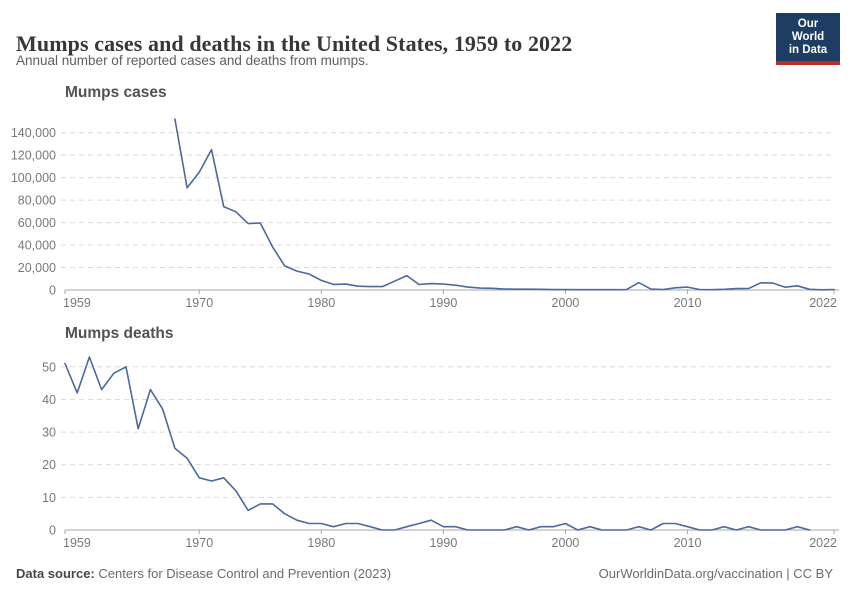 The height and width of the screenshot is (600, 850). Describe the element at coordinates (33, 178) in the screenshot. I see `y-tick-label: 100,000` at that location.